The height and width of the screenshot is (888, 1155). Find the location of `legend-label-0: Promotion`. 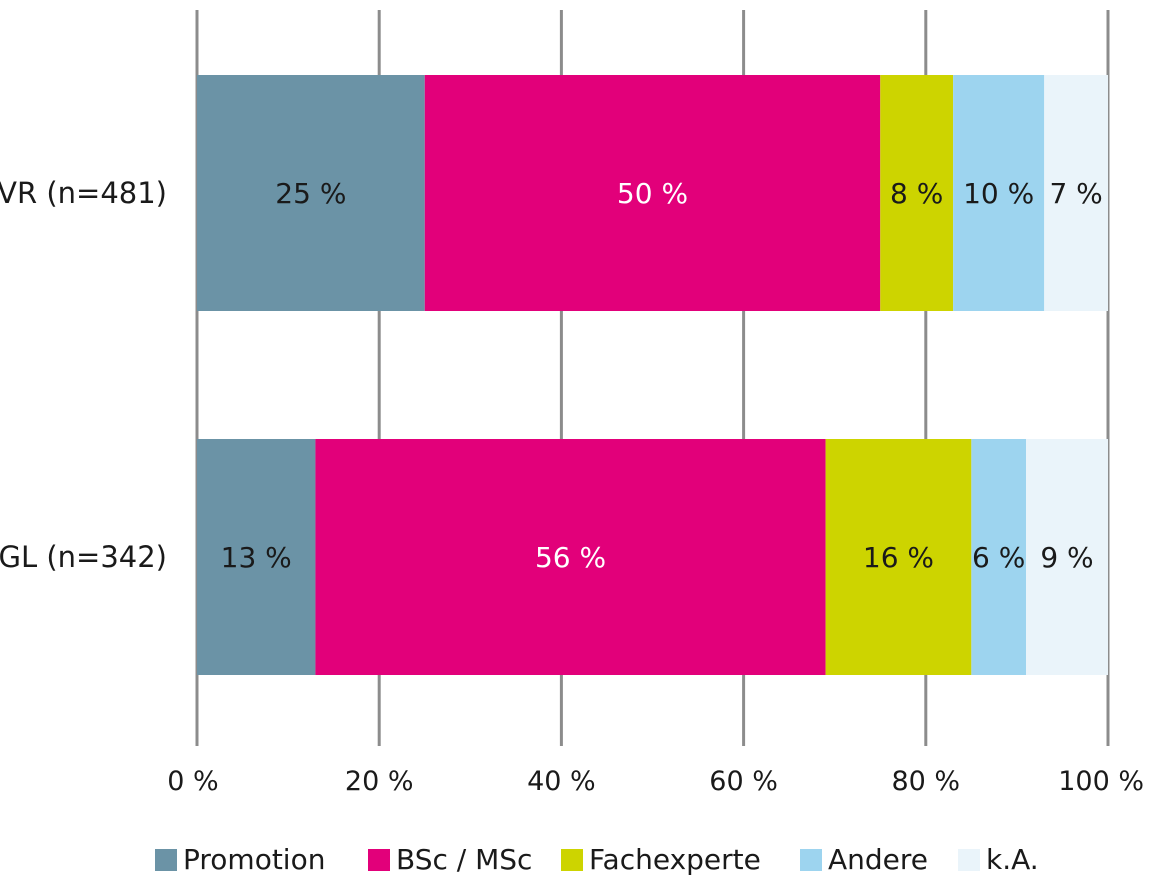

legend-label-0: Promotion is located at coordinates (254, 859).